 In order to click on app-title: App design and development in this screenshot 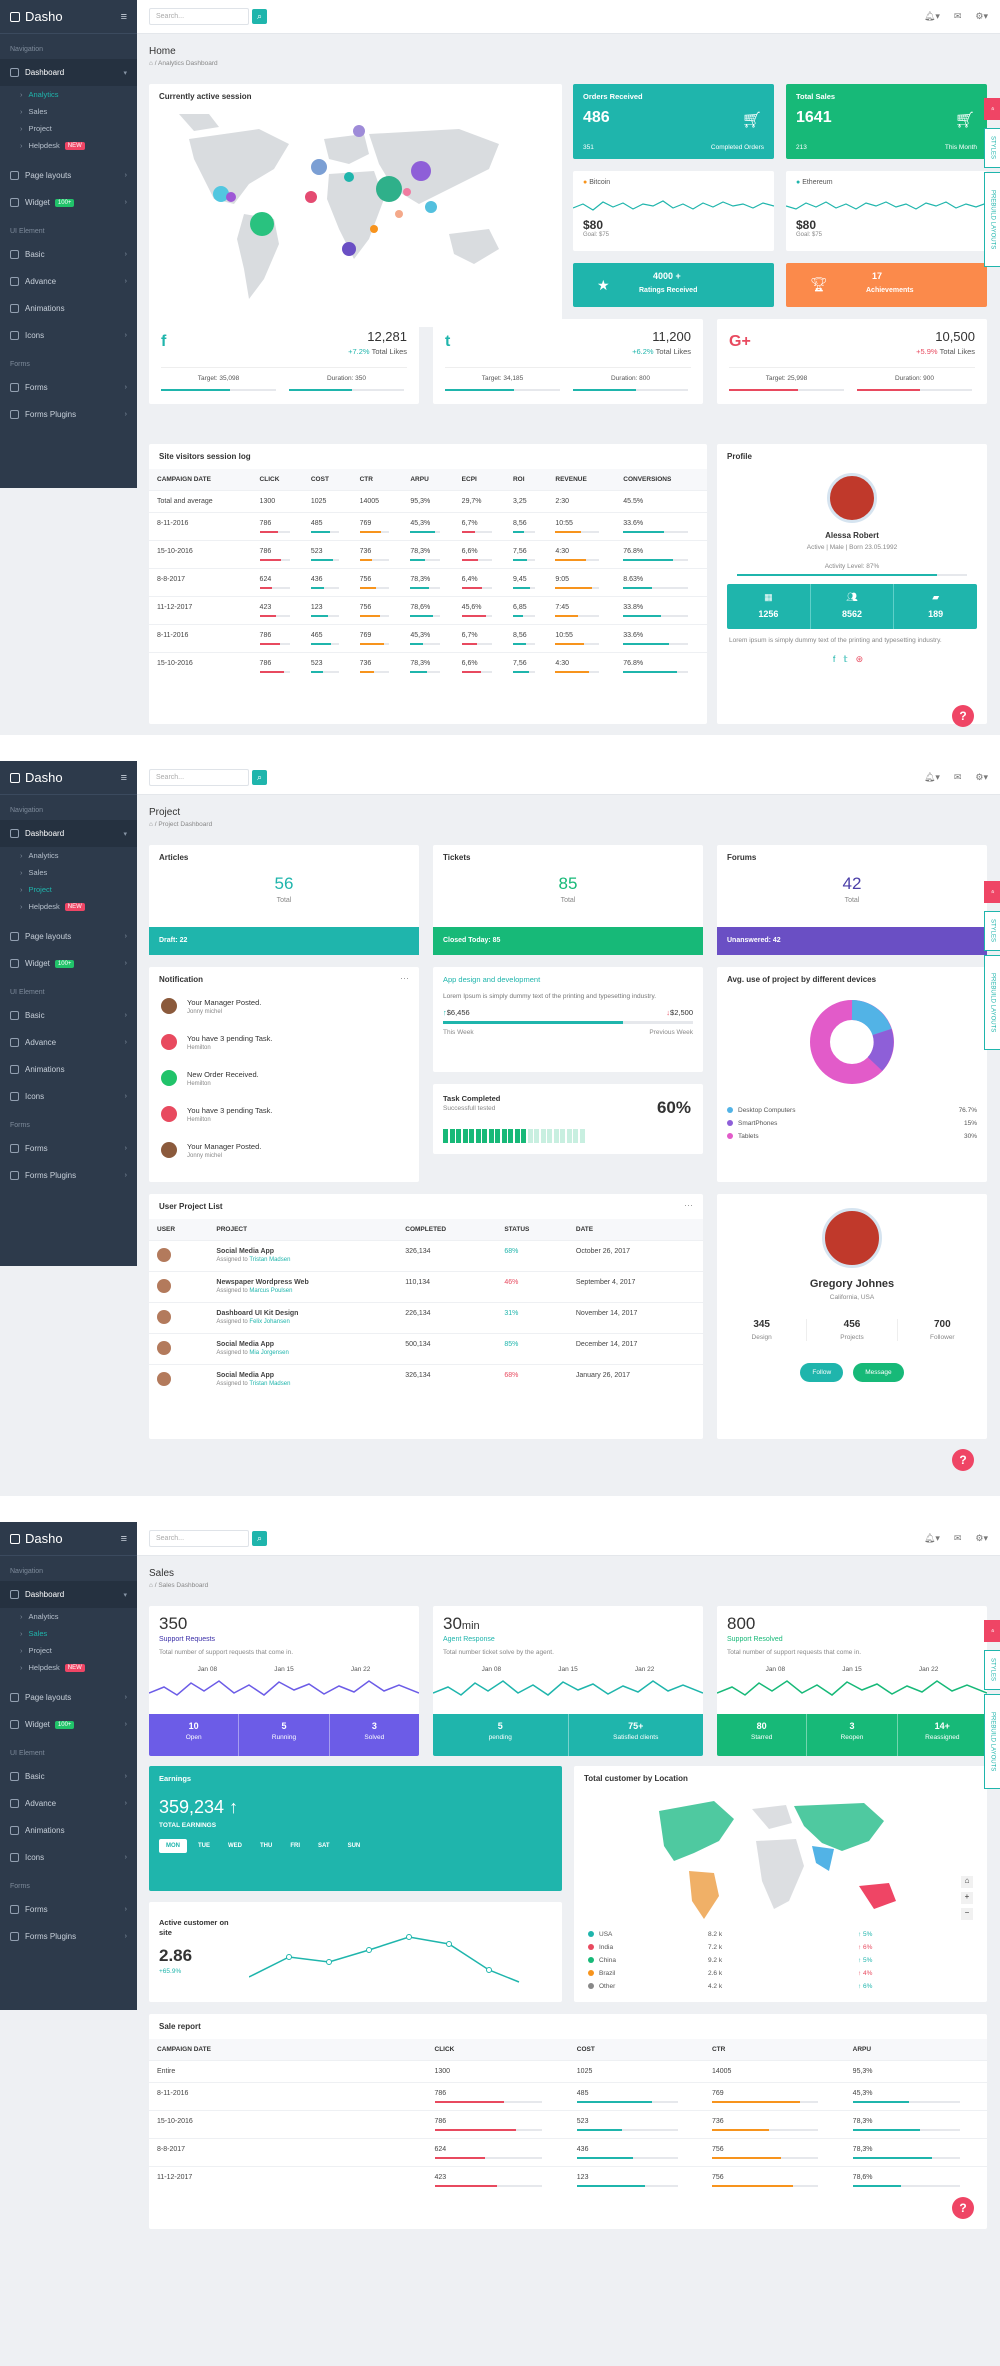, I will do `click(492, 979)`.